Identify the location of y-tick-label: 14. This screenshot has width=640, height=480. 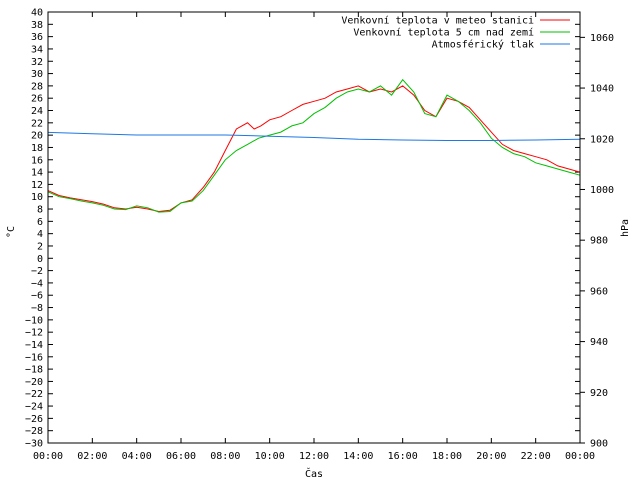
(37, 173).